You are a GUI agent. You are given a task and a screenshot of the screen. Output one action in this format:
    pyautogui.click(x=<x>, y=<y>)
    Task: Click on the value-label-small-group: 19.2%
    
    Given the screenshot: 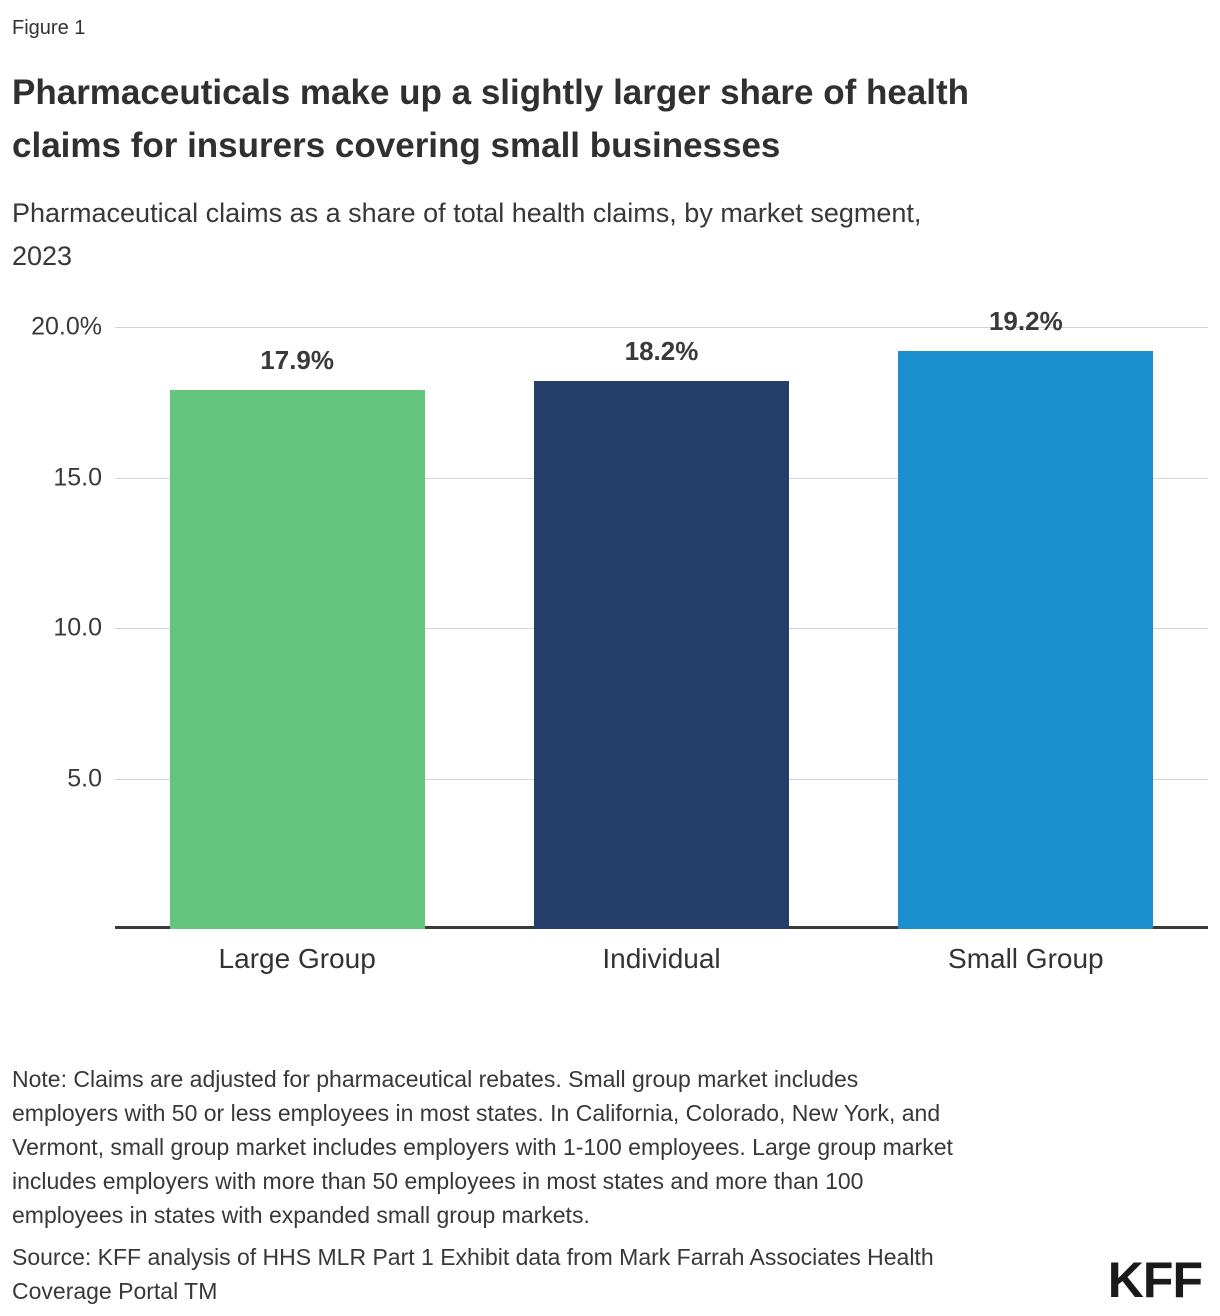 What is the action you would take?
    pyautogui.click(x=1025, y=321)
    